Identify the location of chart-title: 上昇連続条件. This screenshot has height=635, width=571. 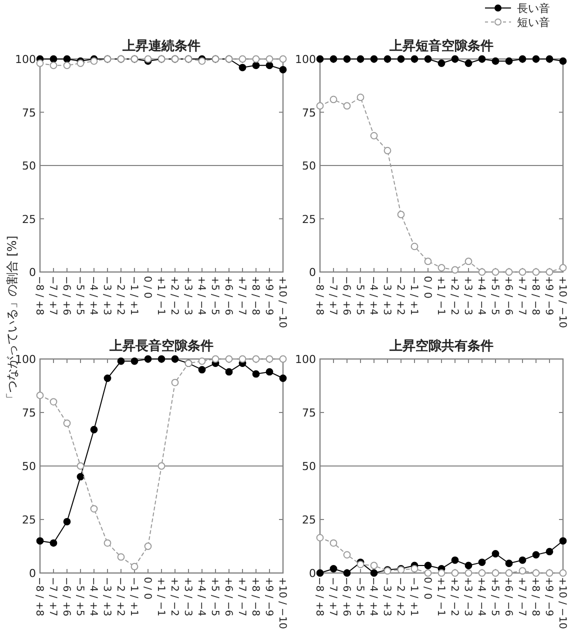
(161, 46).